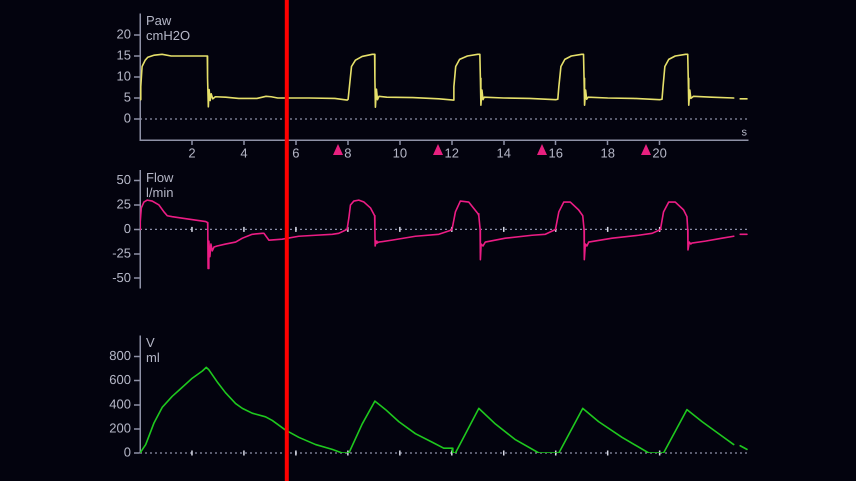 The height and width of the screenshot is (481, 856). What do you see at coordinates (160, 177) in the screenshot?
I see `chart-title: Flow` at bounding box center [160, 177].